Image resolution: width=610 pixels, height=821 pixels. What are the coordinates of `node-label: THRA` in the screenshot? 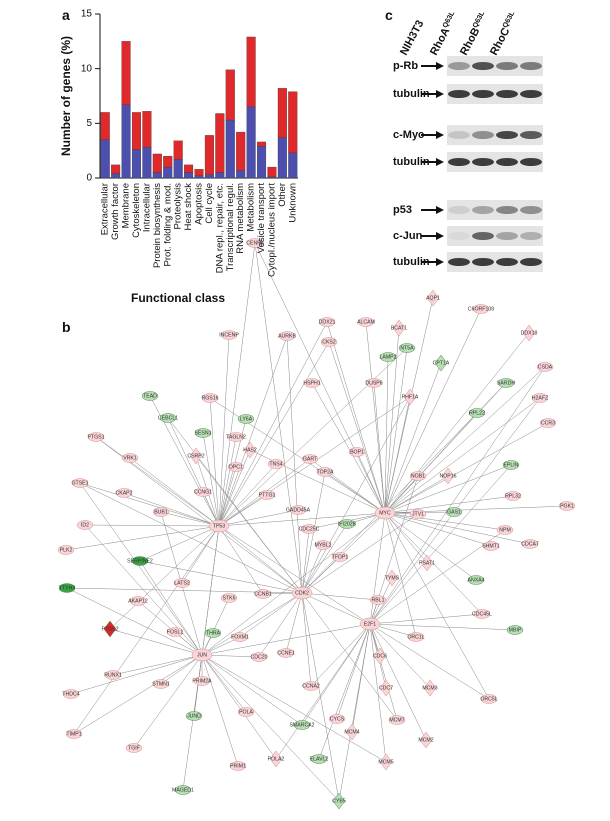 It's located at (213, 633).